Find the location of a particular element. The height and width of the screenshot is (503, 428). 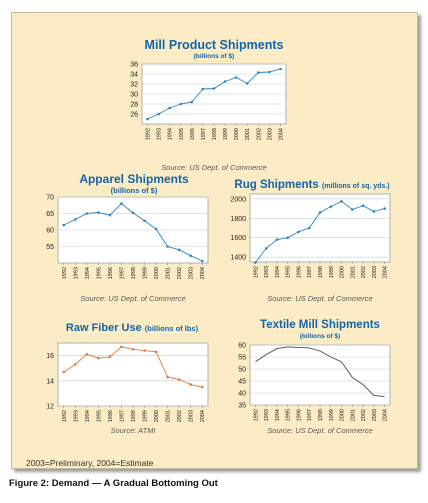

y-tick-label: 35 is located at coordinates (242, 406).